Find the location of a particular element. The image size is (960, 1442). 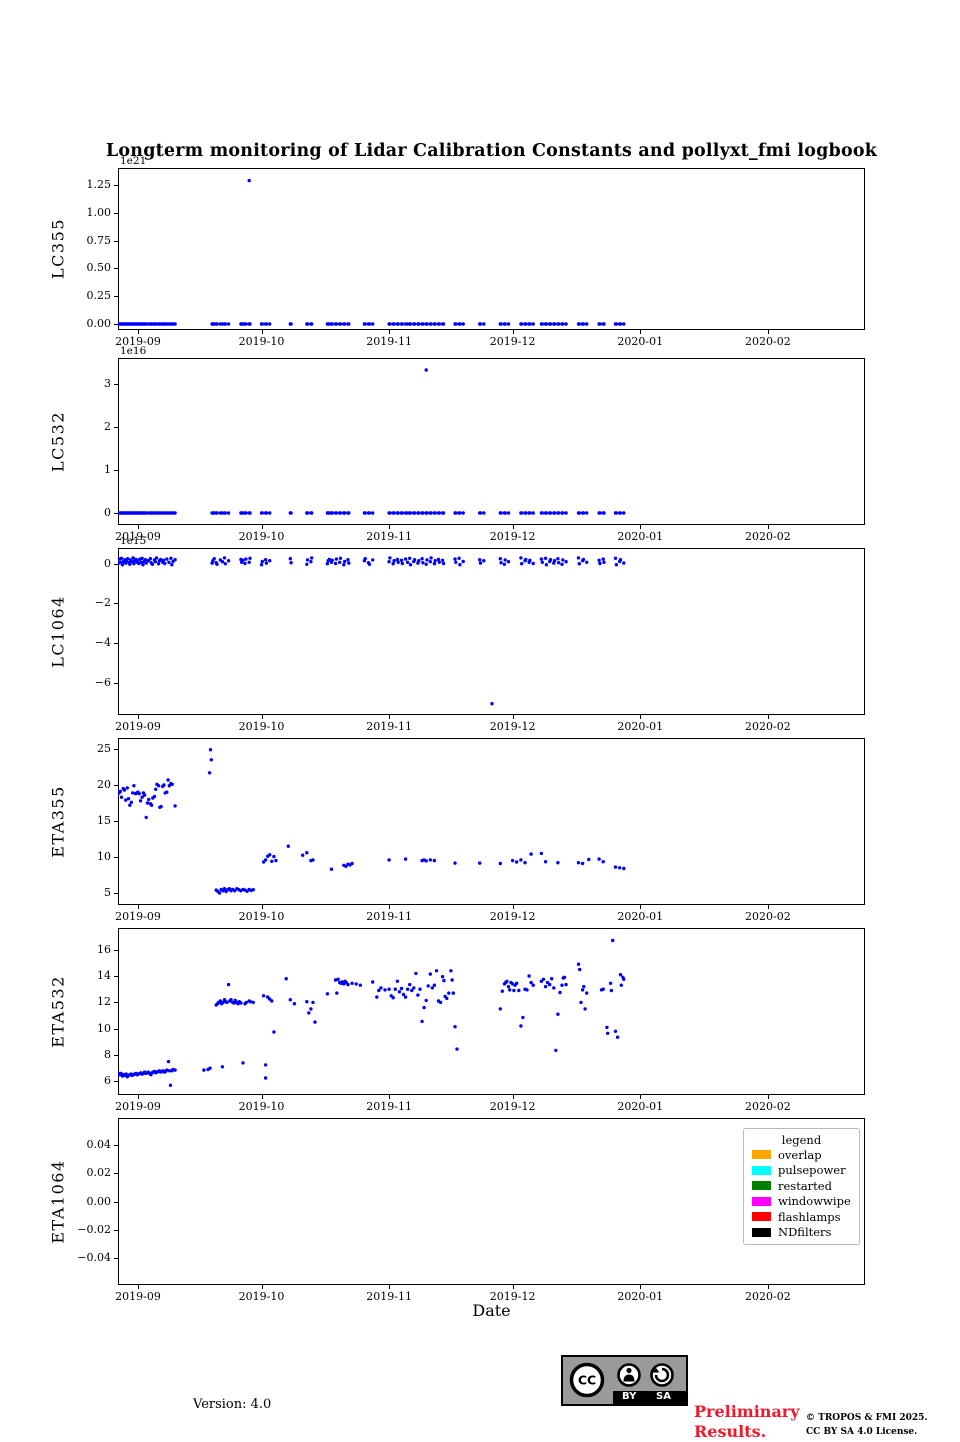

x-tick-label: 2020-01 is located at coordinates (640, 1296).